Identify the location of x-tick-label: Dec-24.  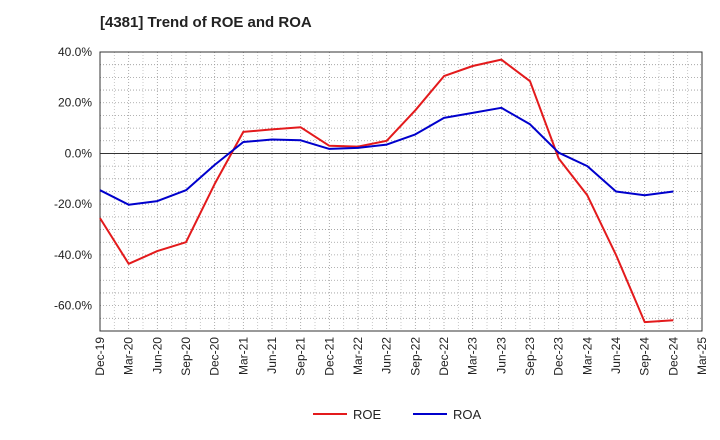
(673, 356).